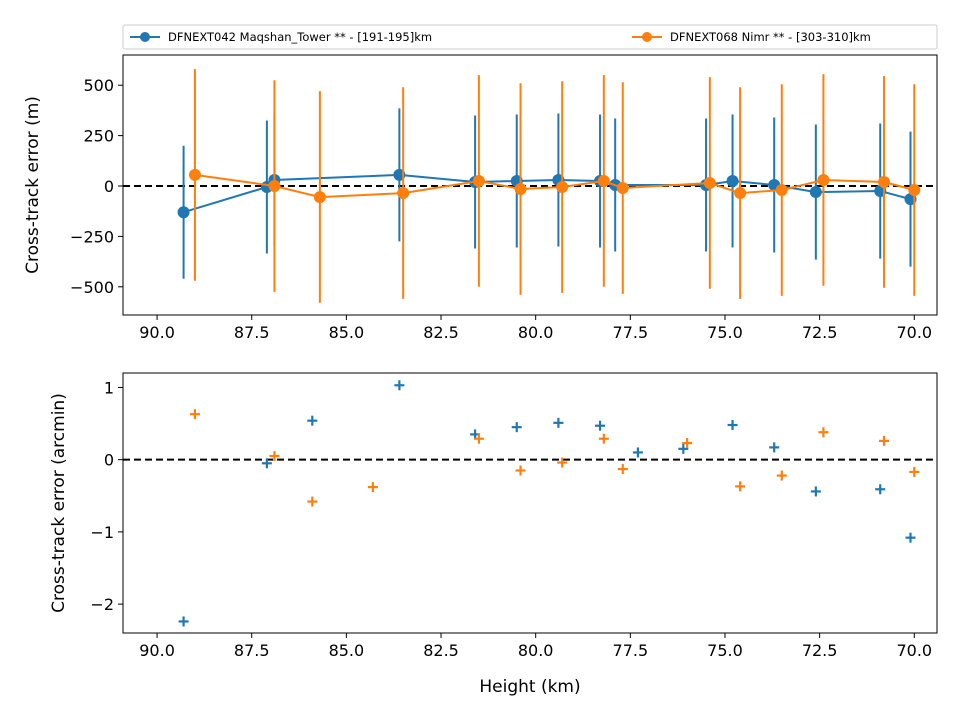 The image size is (960, 720). Describe the element at coordinates (109, 387) in the screenshot. I see `y-tick-label: 1` at that location.